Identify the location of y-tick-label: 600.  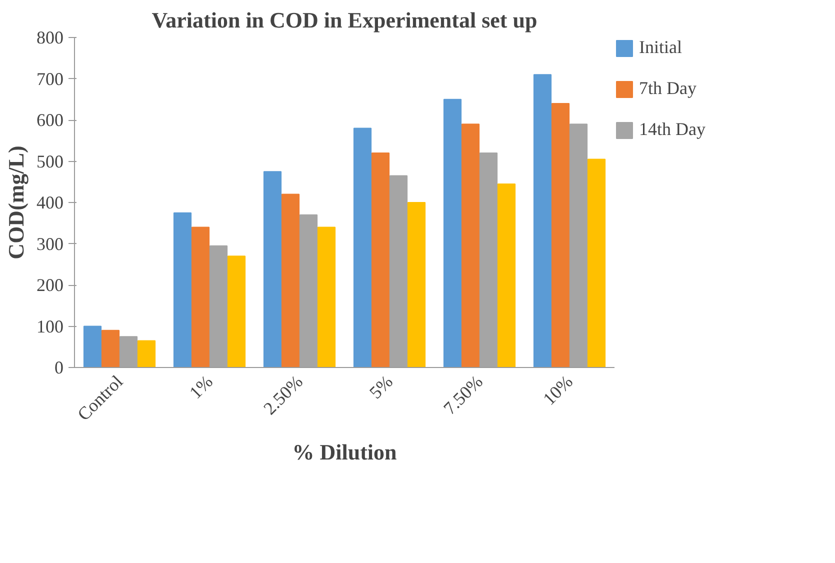
(50, 120).